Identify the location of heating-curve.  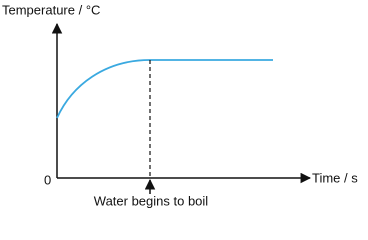
(164, 89).